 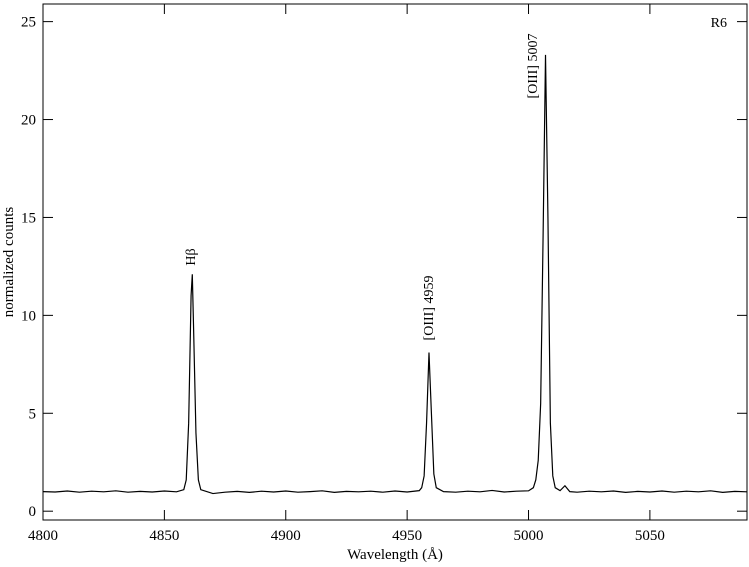 What do you see at coordinates (395, 555) in the screenshot?
I see `x-axis-label: Wavelength (Å)` at bounding box center [395, 555].